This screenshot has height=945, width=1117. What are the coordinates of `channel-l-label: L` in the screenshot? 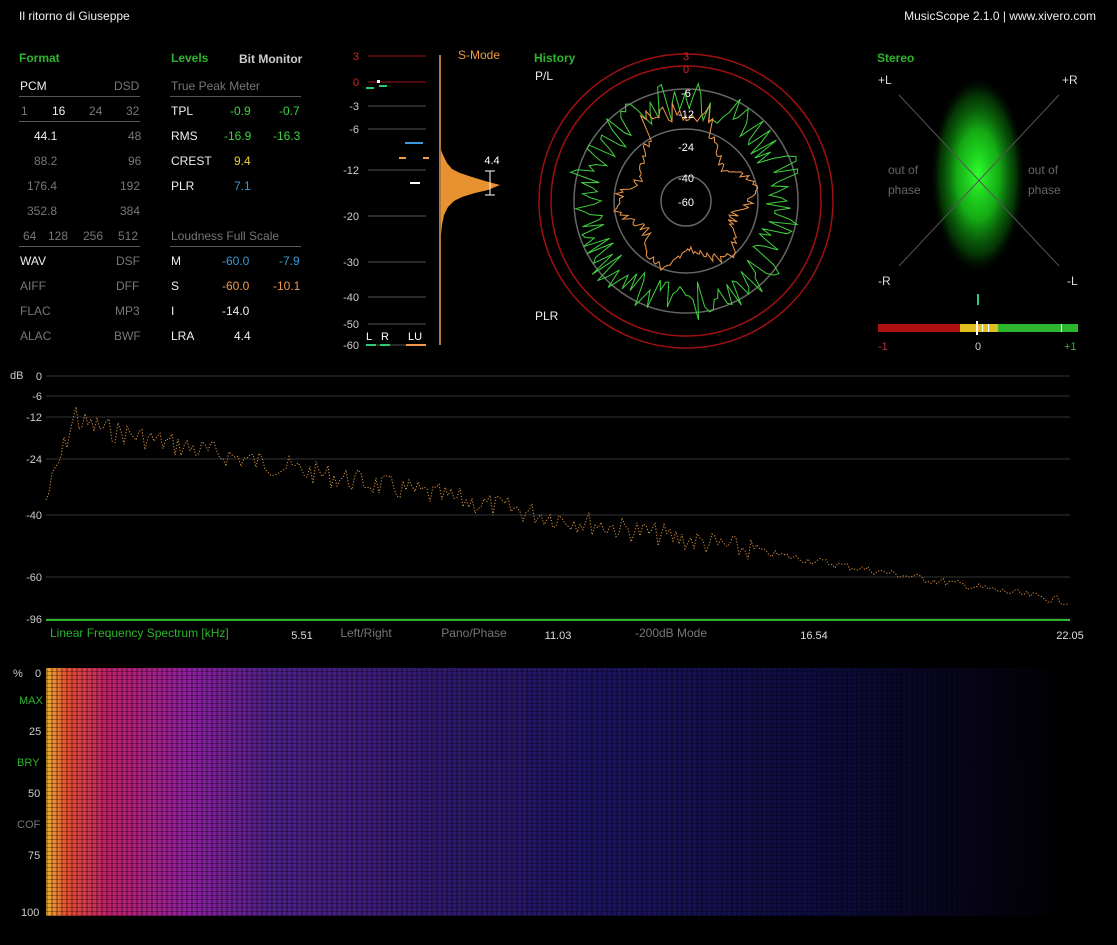 It's located at (369, 337).